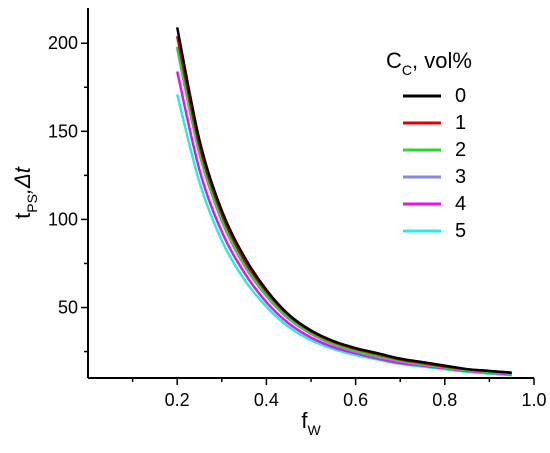 The height and width of the screenshot is (453, 550). Describe the element at coordinates (434, 163) in the screenshot. I see `legend-entries: 0 1 2 3 4 5` at that location.